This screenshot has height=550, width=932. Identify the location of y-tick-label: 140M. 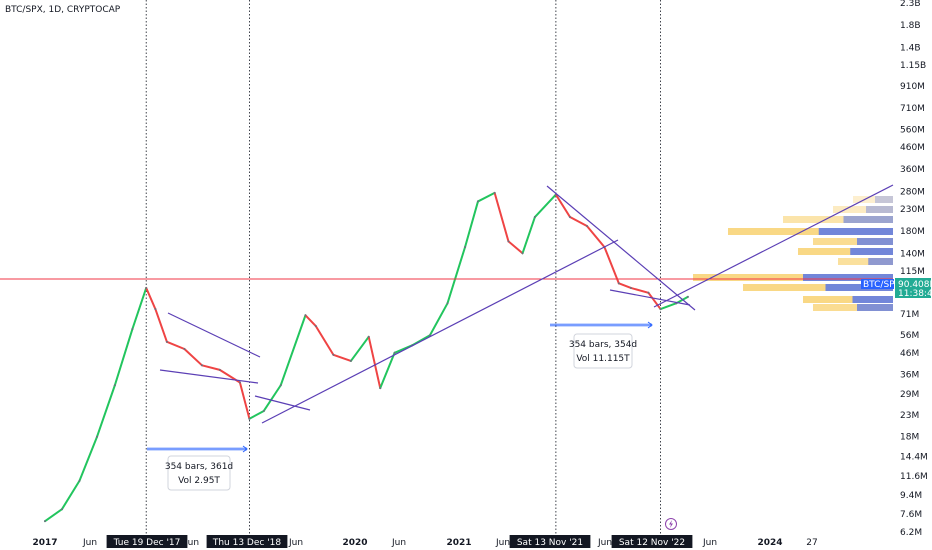
(912, 254).